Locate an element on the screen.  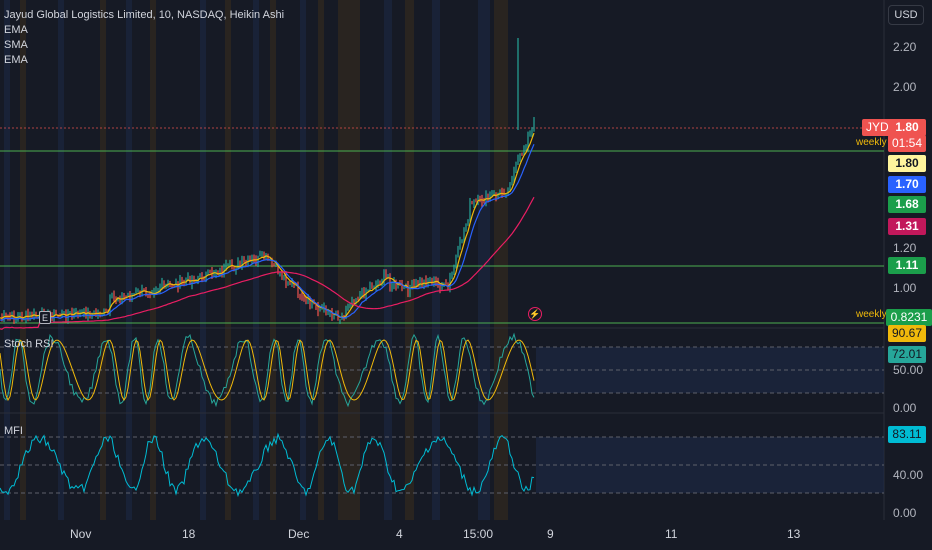
stoch-d-line is located at coordinates (267, 370).